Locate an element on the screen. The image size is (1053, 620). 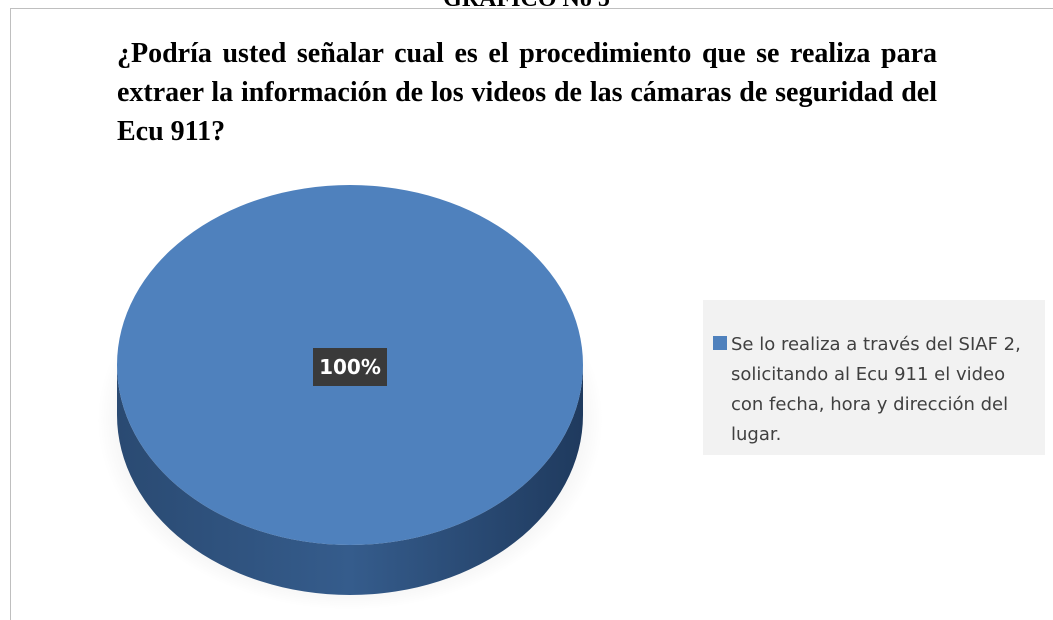
data-label: 100% is located at coordinates (350, 367).